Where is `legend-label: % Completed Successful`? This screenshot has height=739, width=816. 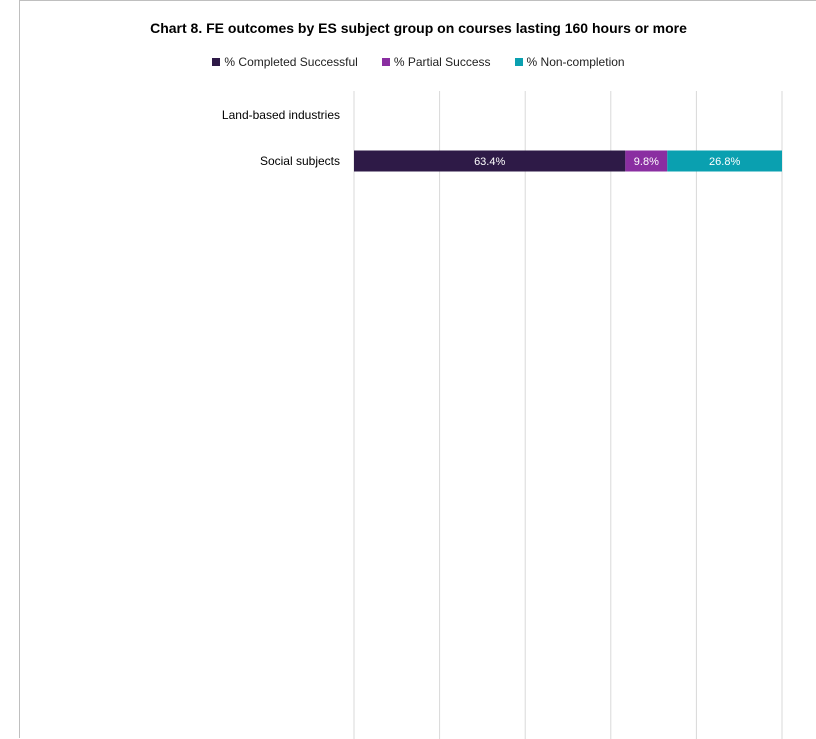 legend-label: % Completed Successful is located at coordinates (291, 62).